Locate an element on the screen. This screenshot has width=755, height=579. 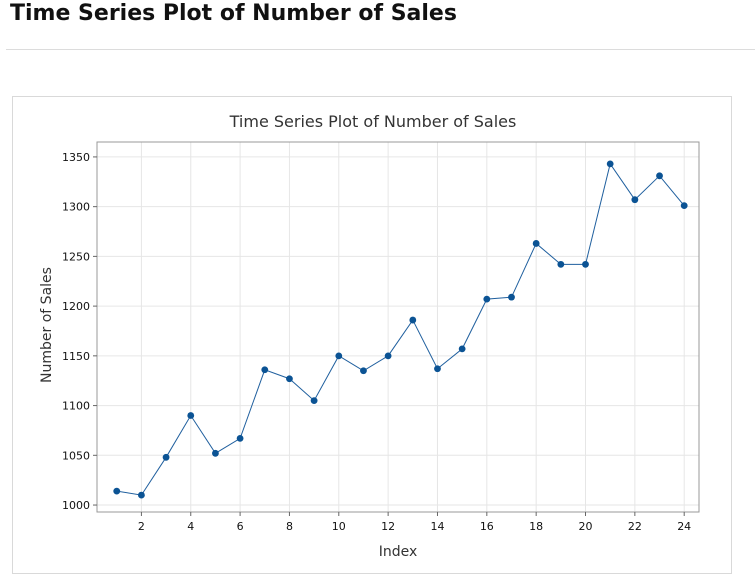
x-tick-label: 12 is located at coordinates (388, 526).